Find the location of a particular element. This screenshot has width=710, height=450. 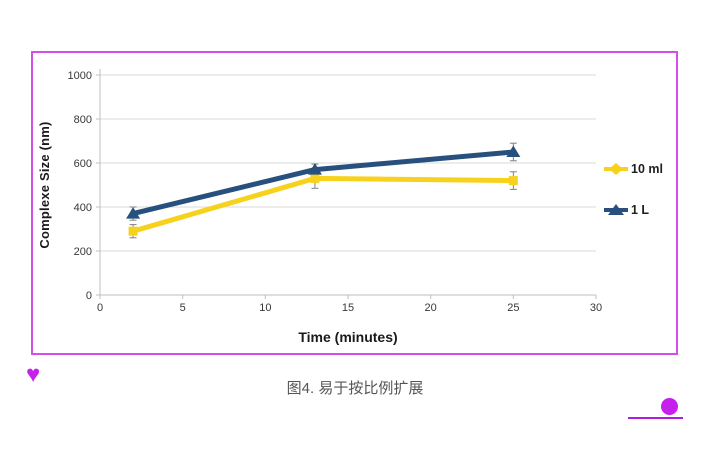

heart-icon: ♥ is located at coordinates (33, 374).